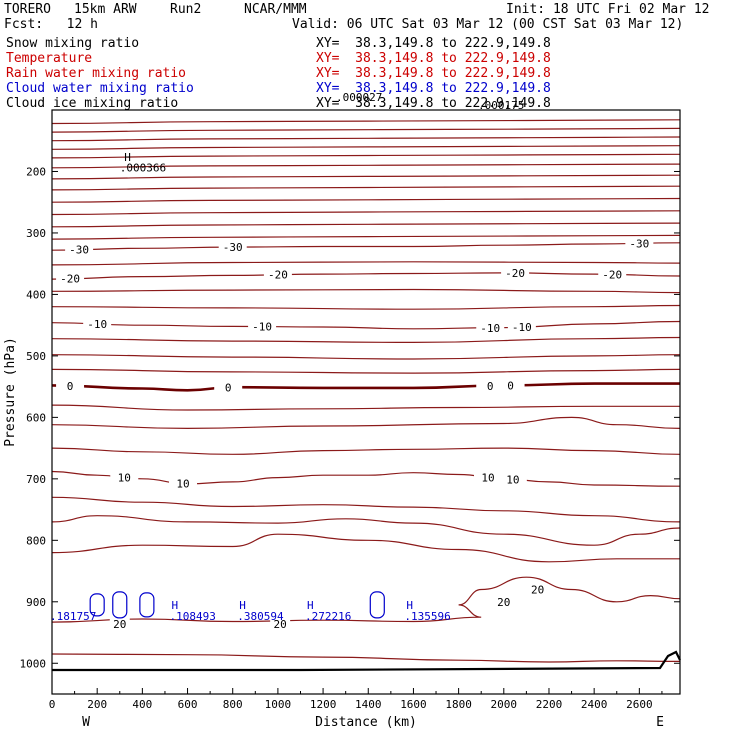 The width and height of the screenshot is (740, 740). What do you see at coordinates (36, 356) in the screenshot?
I see `y-tick-label: 500` at bounding box center [36, 356].